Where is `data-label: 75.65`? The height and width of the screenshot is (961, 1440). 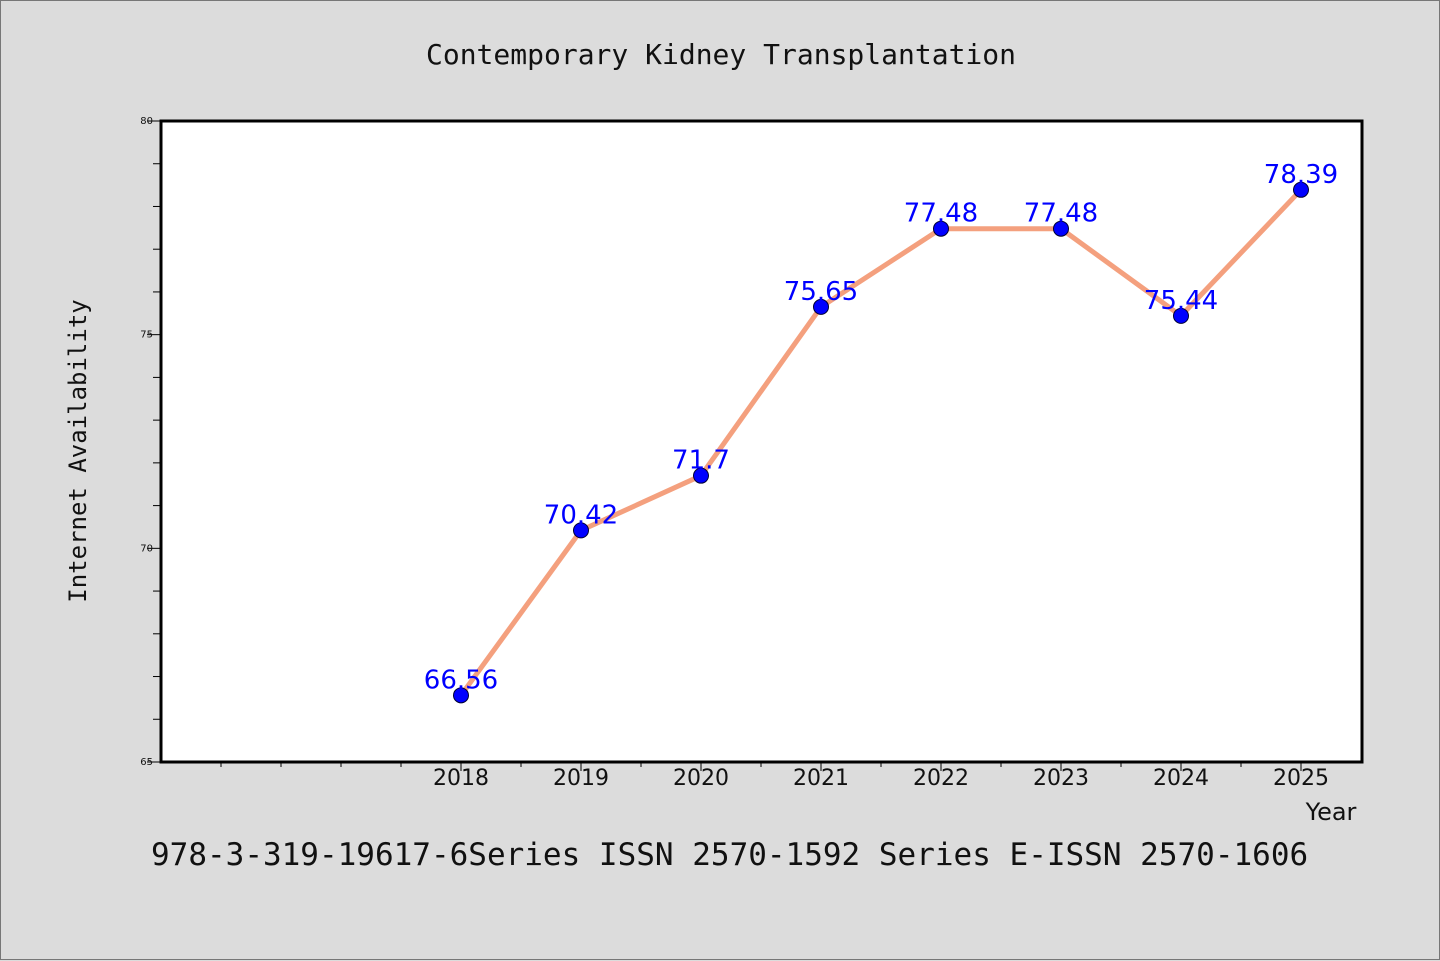
data-label: 75.65 is located at coordinates (821, 292).